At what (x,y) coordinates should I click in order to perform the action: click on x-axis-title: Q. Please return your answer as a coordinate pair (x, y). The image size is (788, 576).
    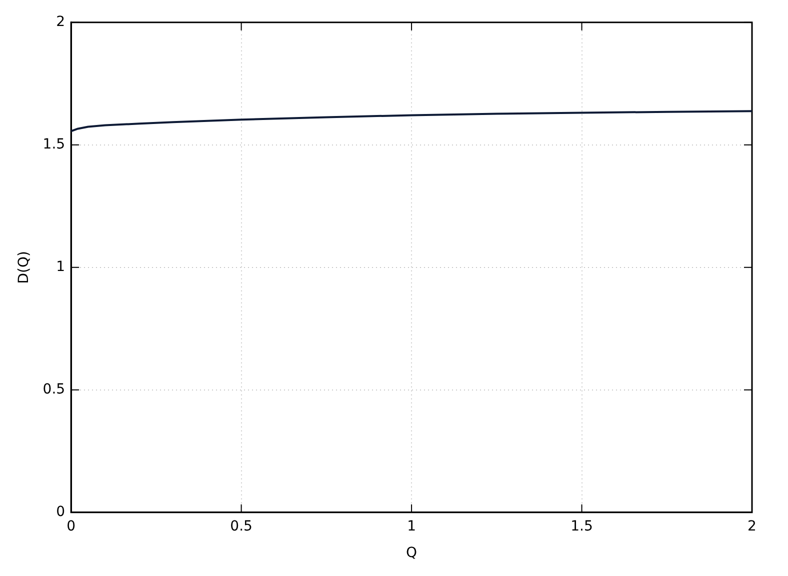
    Looking at the image, I should click on (412, 553).